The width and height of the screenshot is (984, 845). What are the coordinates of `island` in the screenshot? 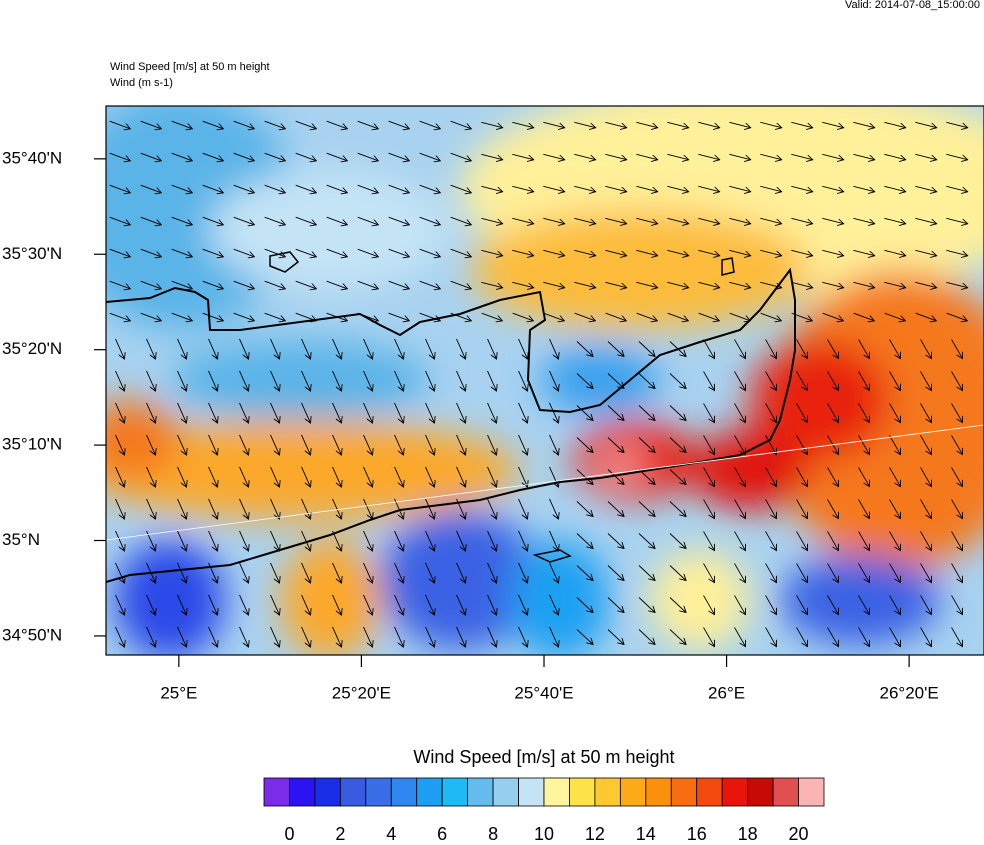 It's located at (284, 262).